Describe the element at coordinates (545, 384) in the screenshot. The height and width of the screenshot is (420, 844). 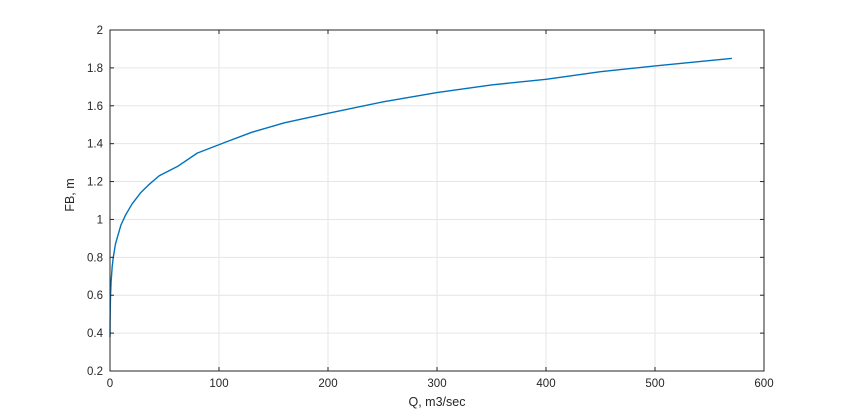
I see `x-tick-label: 400` at that location.